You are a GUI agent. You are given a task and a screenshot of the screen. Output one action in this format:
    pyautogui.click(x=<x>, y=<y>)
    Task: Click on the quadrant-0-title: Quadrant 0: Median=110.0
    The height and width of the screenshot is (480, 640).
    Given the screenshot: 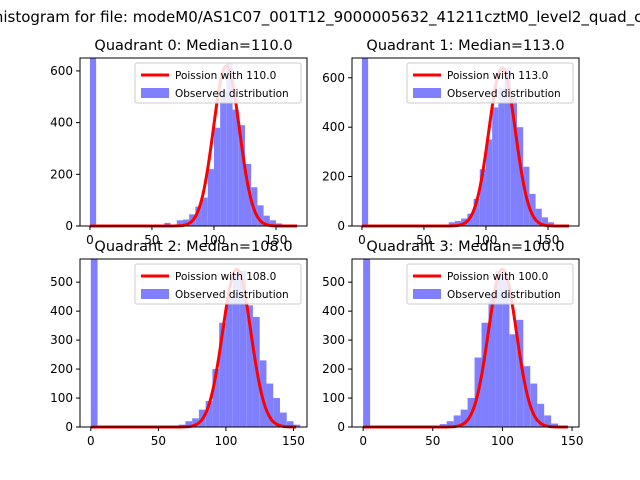 What is the action you would take?
    pyautogui.click(x=193, y=46)
    